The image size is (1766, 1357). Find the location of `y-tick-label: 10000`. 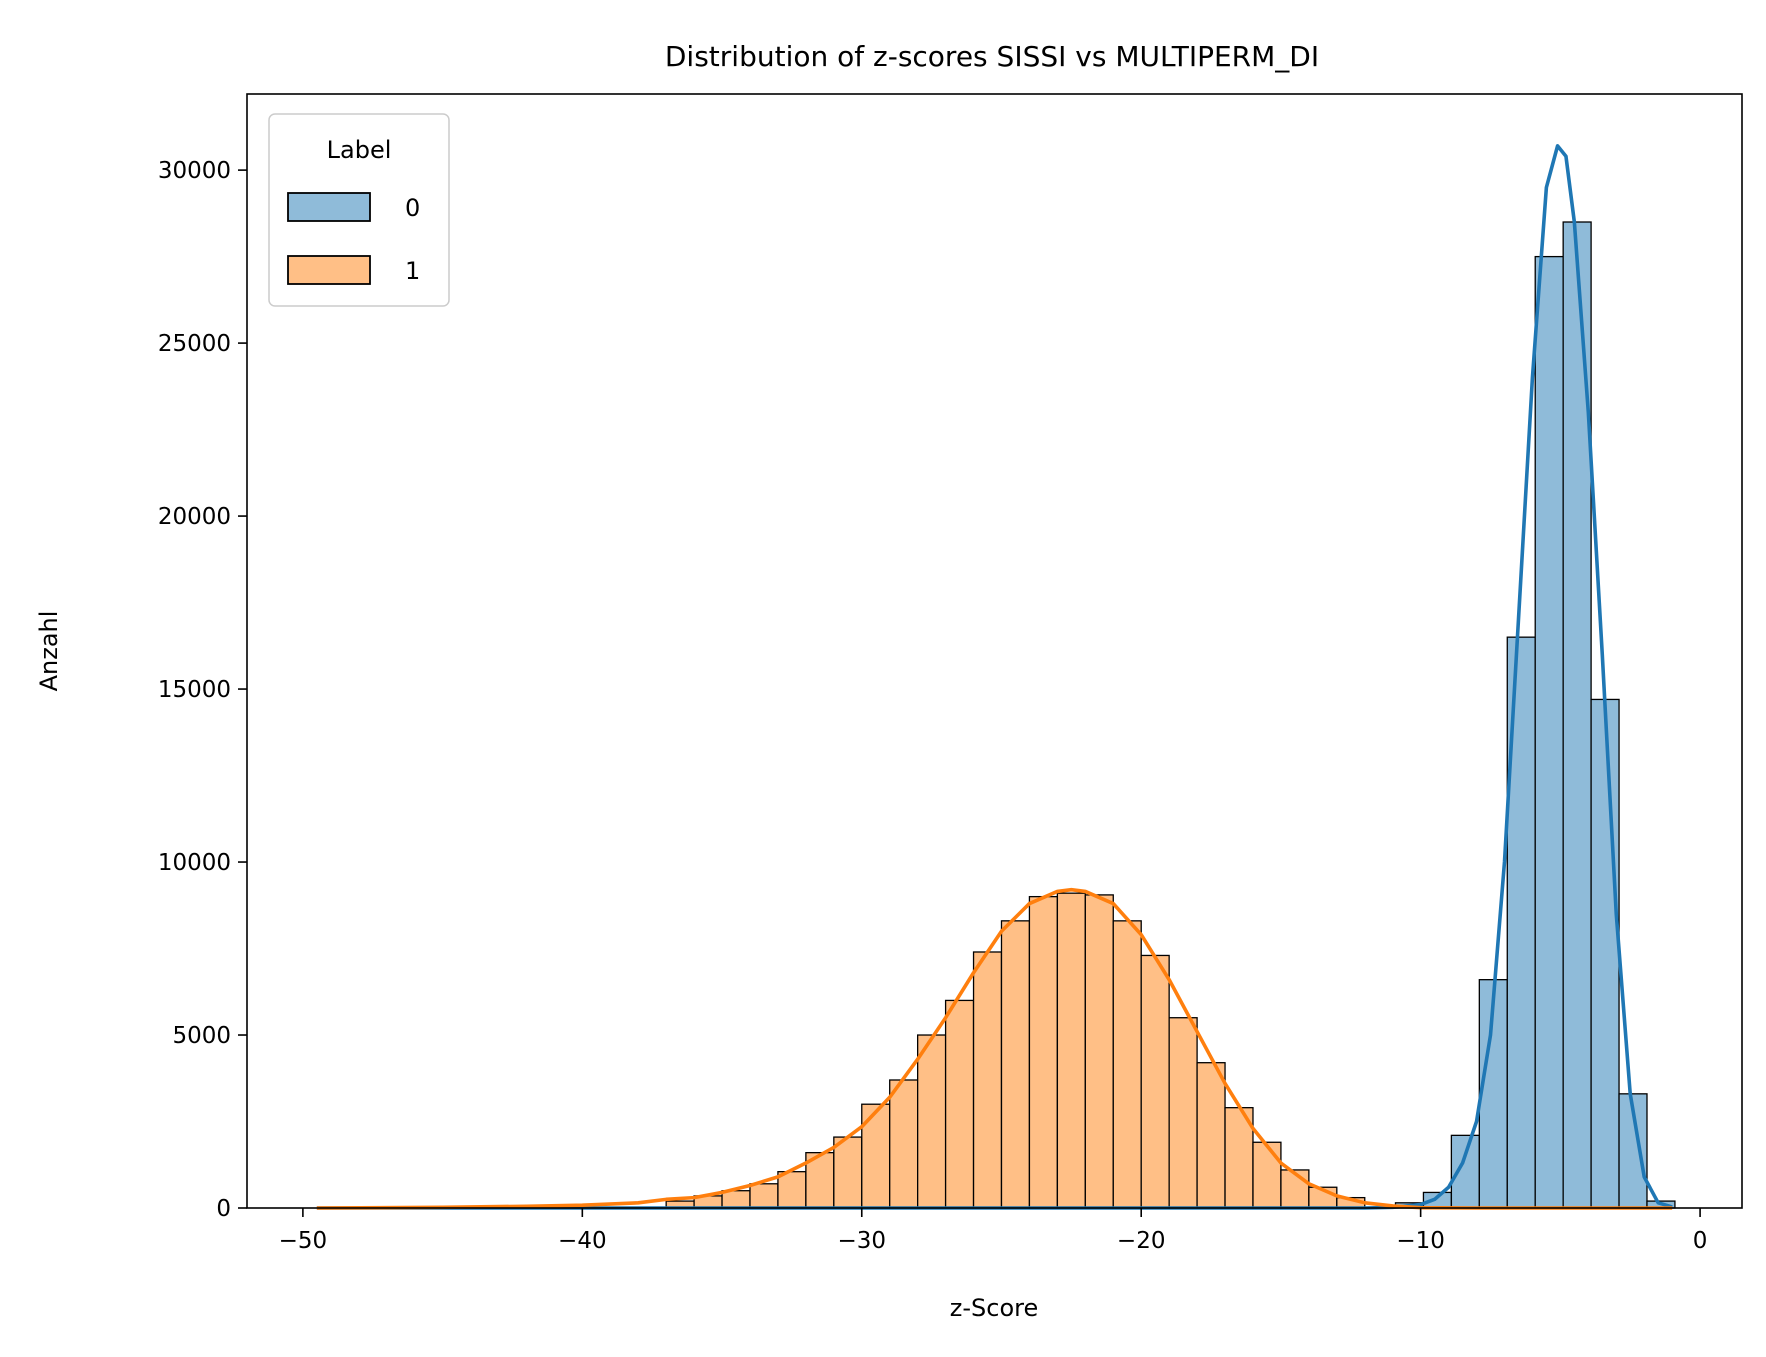

y-tick-label: 10000 is located at coordinates (194, 863).